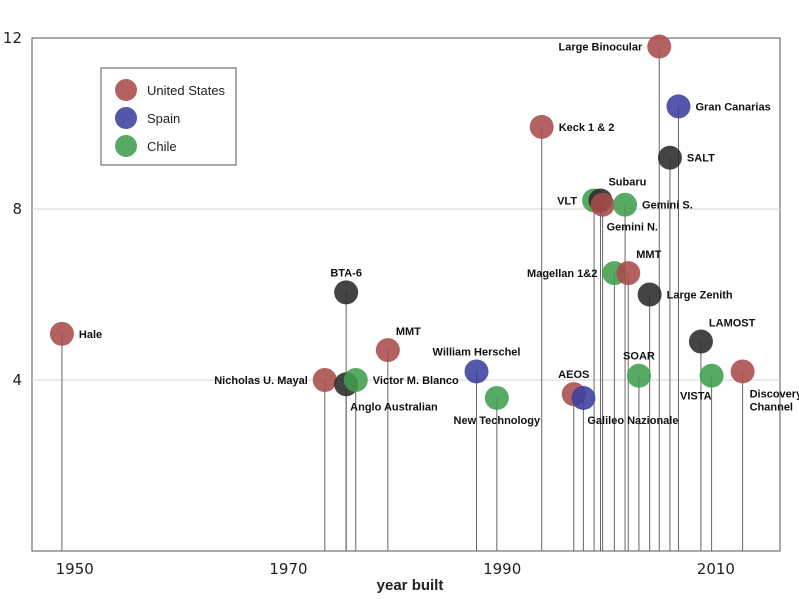  What do you see at coordinates (162, 146) in the screenshot?
I see `legend-entry: Chile` at bounding box center [162, 146].